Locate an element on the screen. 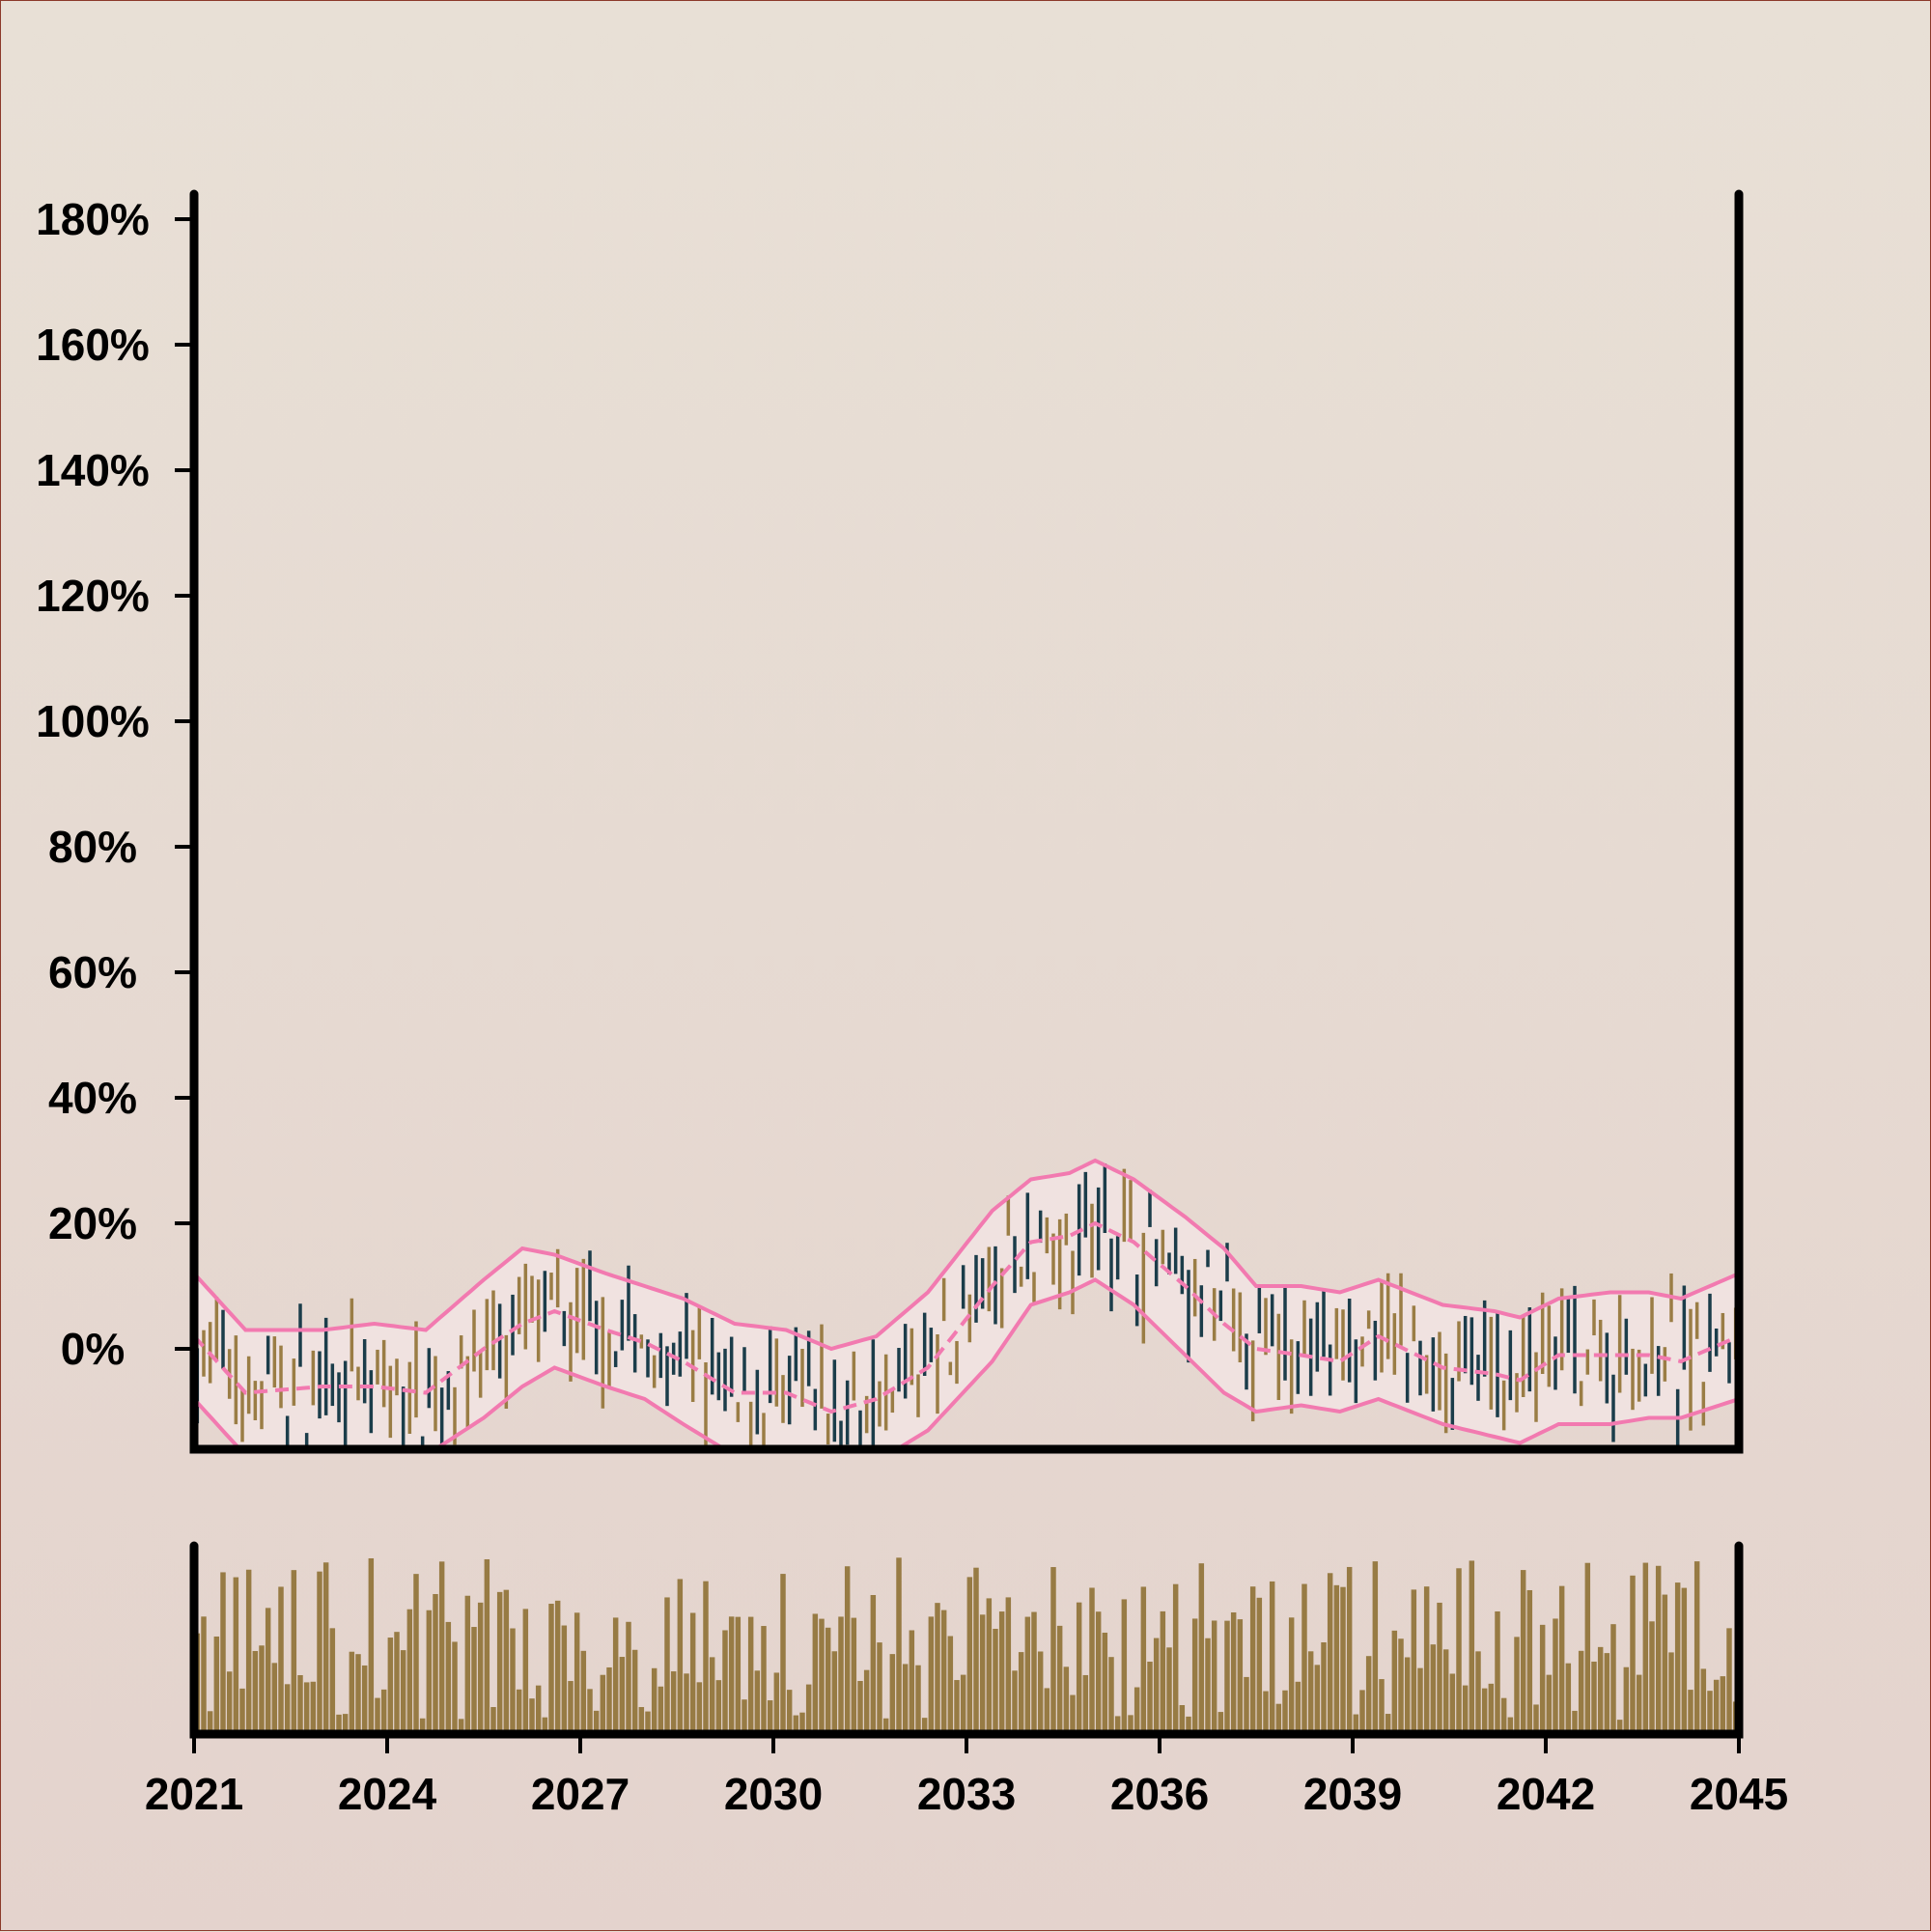 This screenshot has width=1931, height=1932. x-tick-label: 2042 is located at coordinates (1546, 1794).